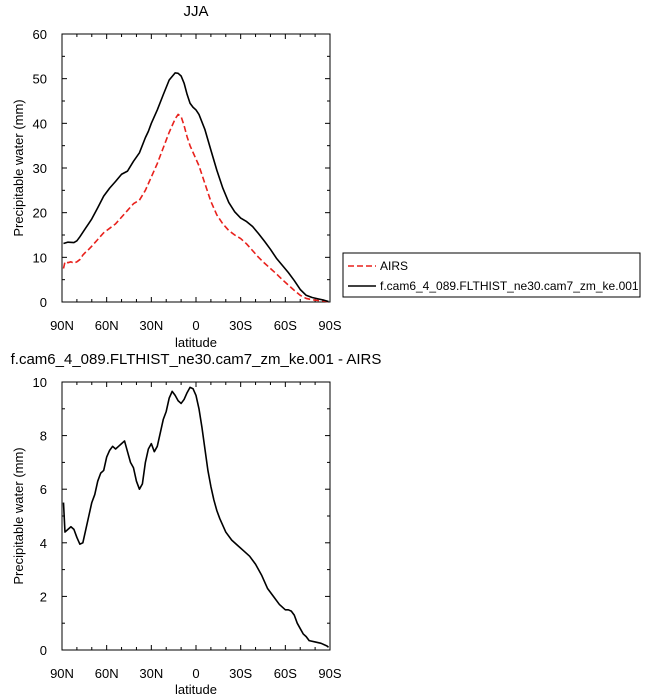 This screenshot has height=699, width=648. I want to click on top-x-axis-label: latitude, so click(196, 342).